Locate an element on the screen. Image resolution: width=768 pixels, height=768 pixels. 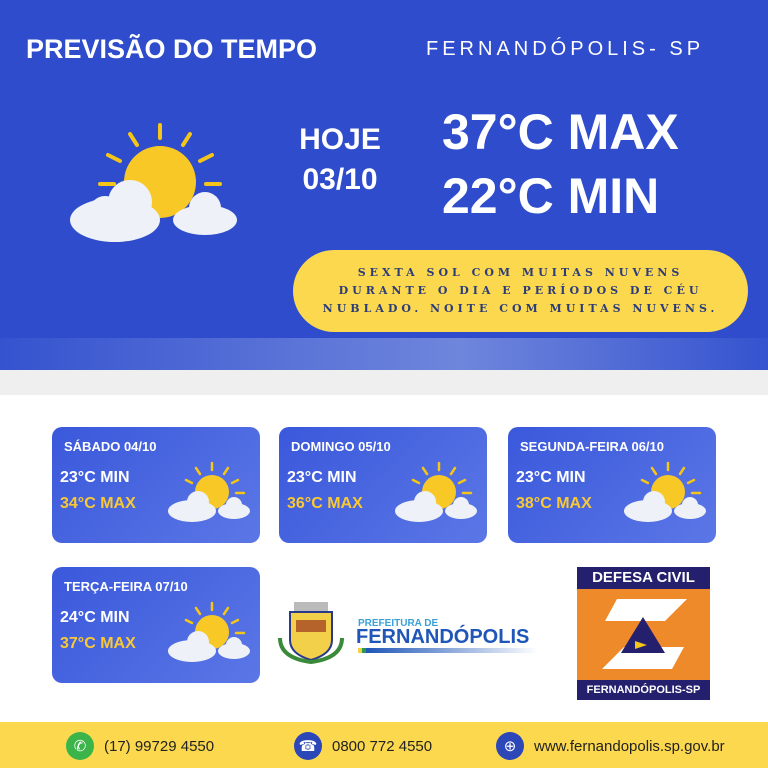
whatsapp-number: (17) 99729 4550 is located at coordinates (159, 746).